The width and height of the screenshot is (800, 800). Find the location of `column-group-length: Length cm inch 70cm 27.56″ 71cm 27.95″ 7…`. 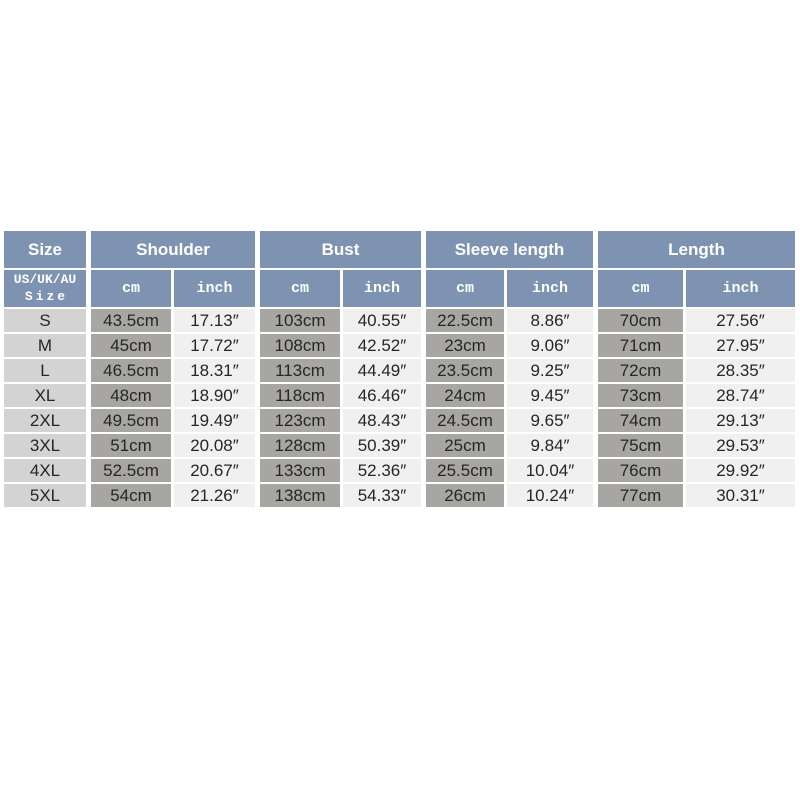

column-group-length: Length cm inch 70cm 27.56″ 71cm 27.95″ 7… is located at coordinates (696, 369).